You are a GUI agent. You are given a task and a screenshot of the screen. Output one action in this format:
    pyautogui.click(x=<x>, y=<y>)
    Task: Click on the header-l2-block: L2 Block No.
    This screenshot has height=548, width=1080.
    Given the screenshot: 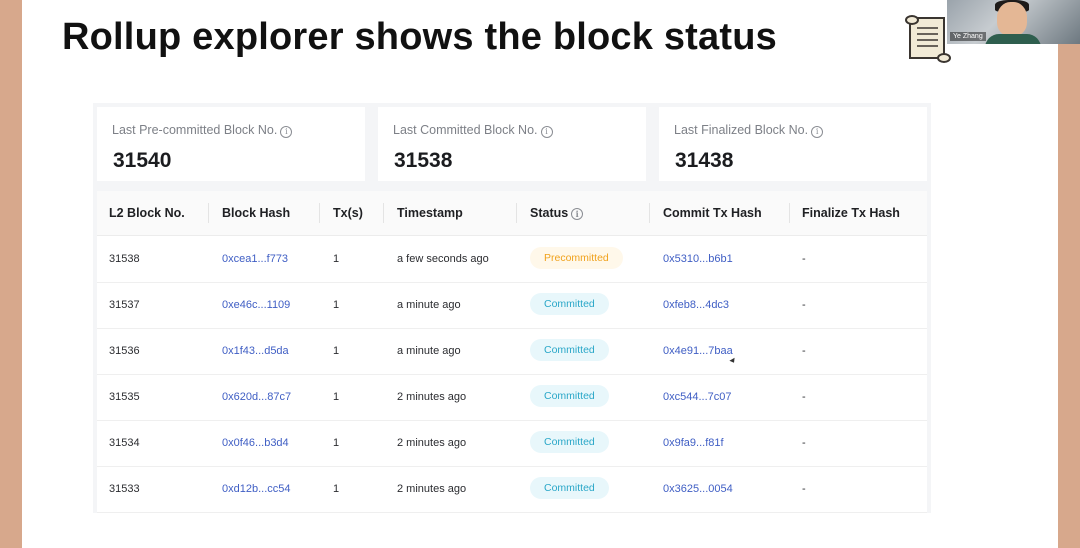 What is the action you would take?
    pyautogui.click(x=147, y=213)
    